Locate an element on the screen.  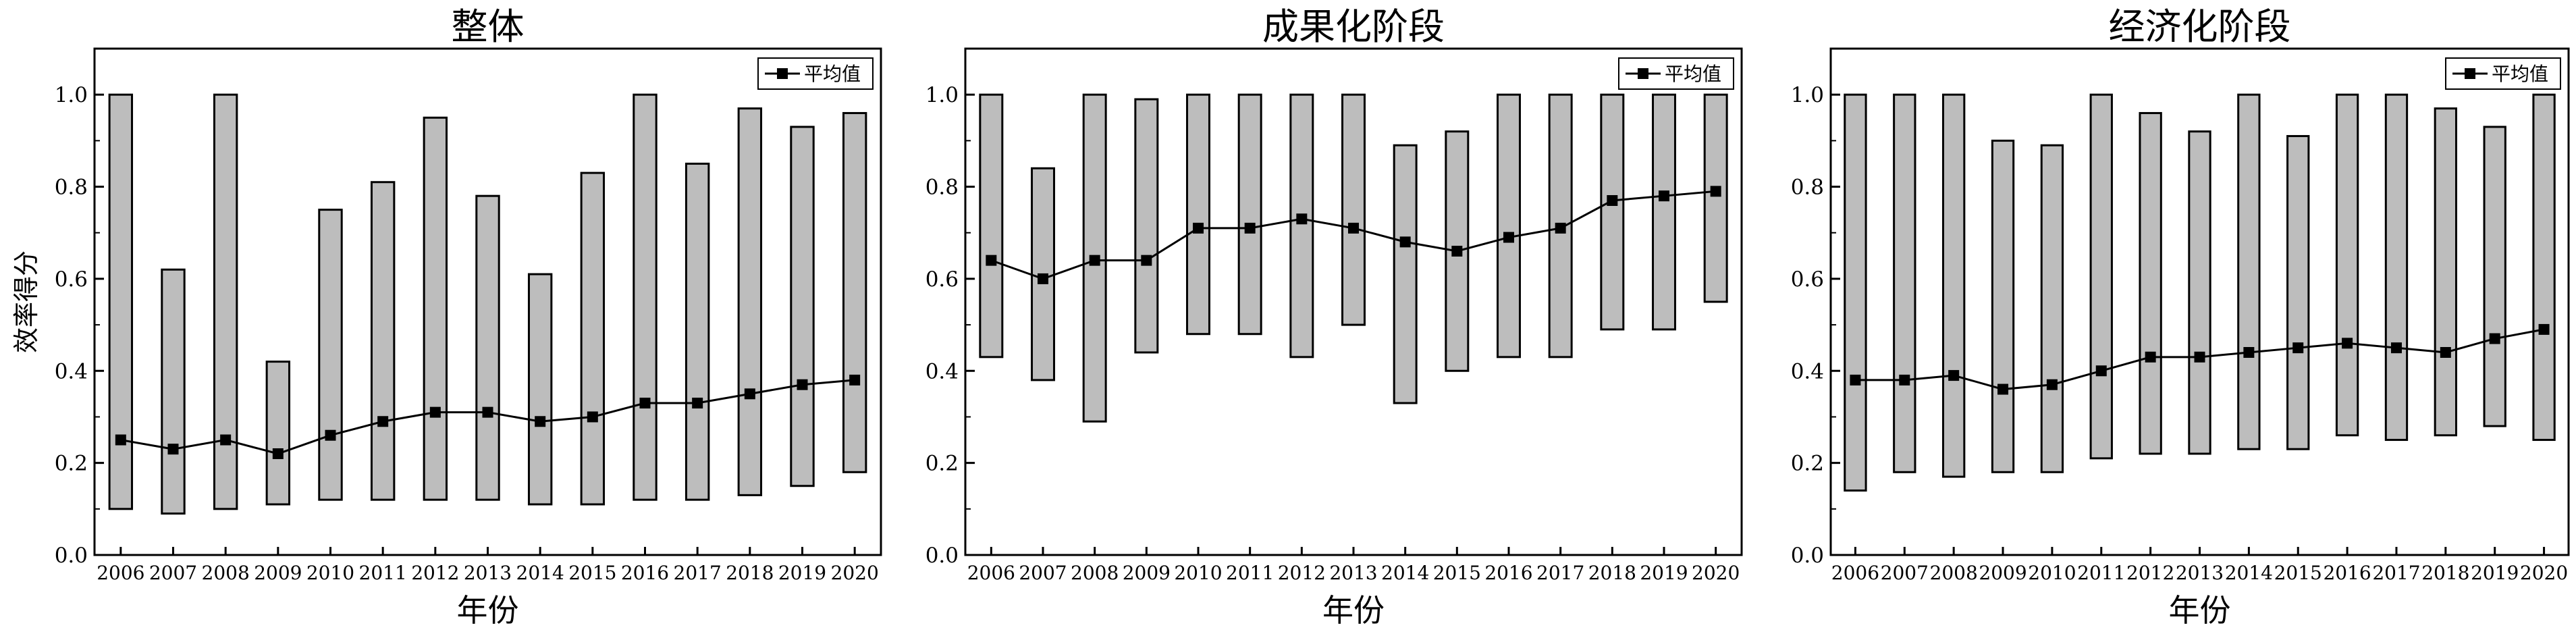
x-tick-label: 2018 is located at coordinates (2445, 573).